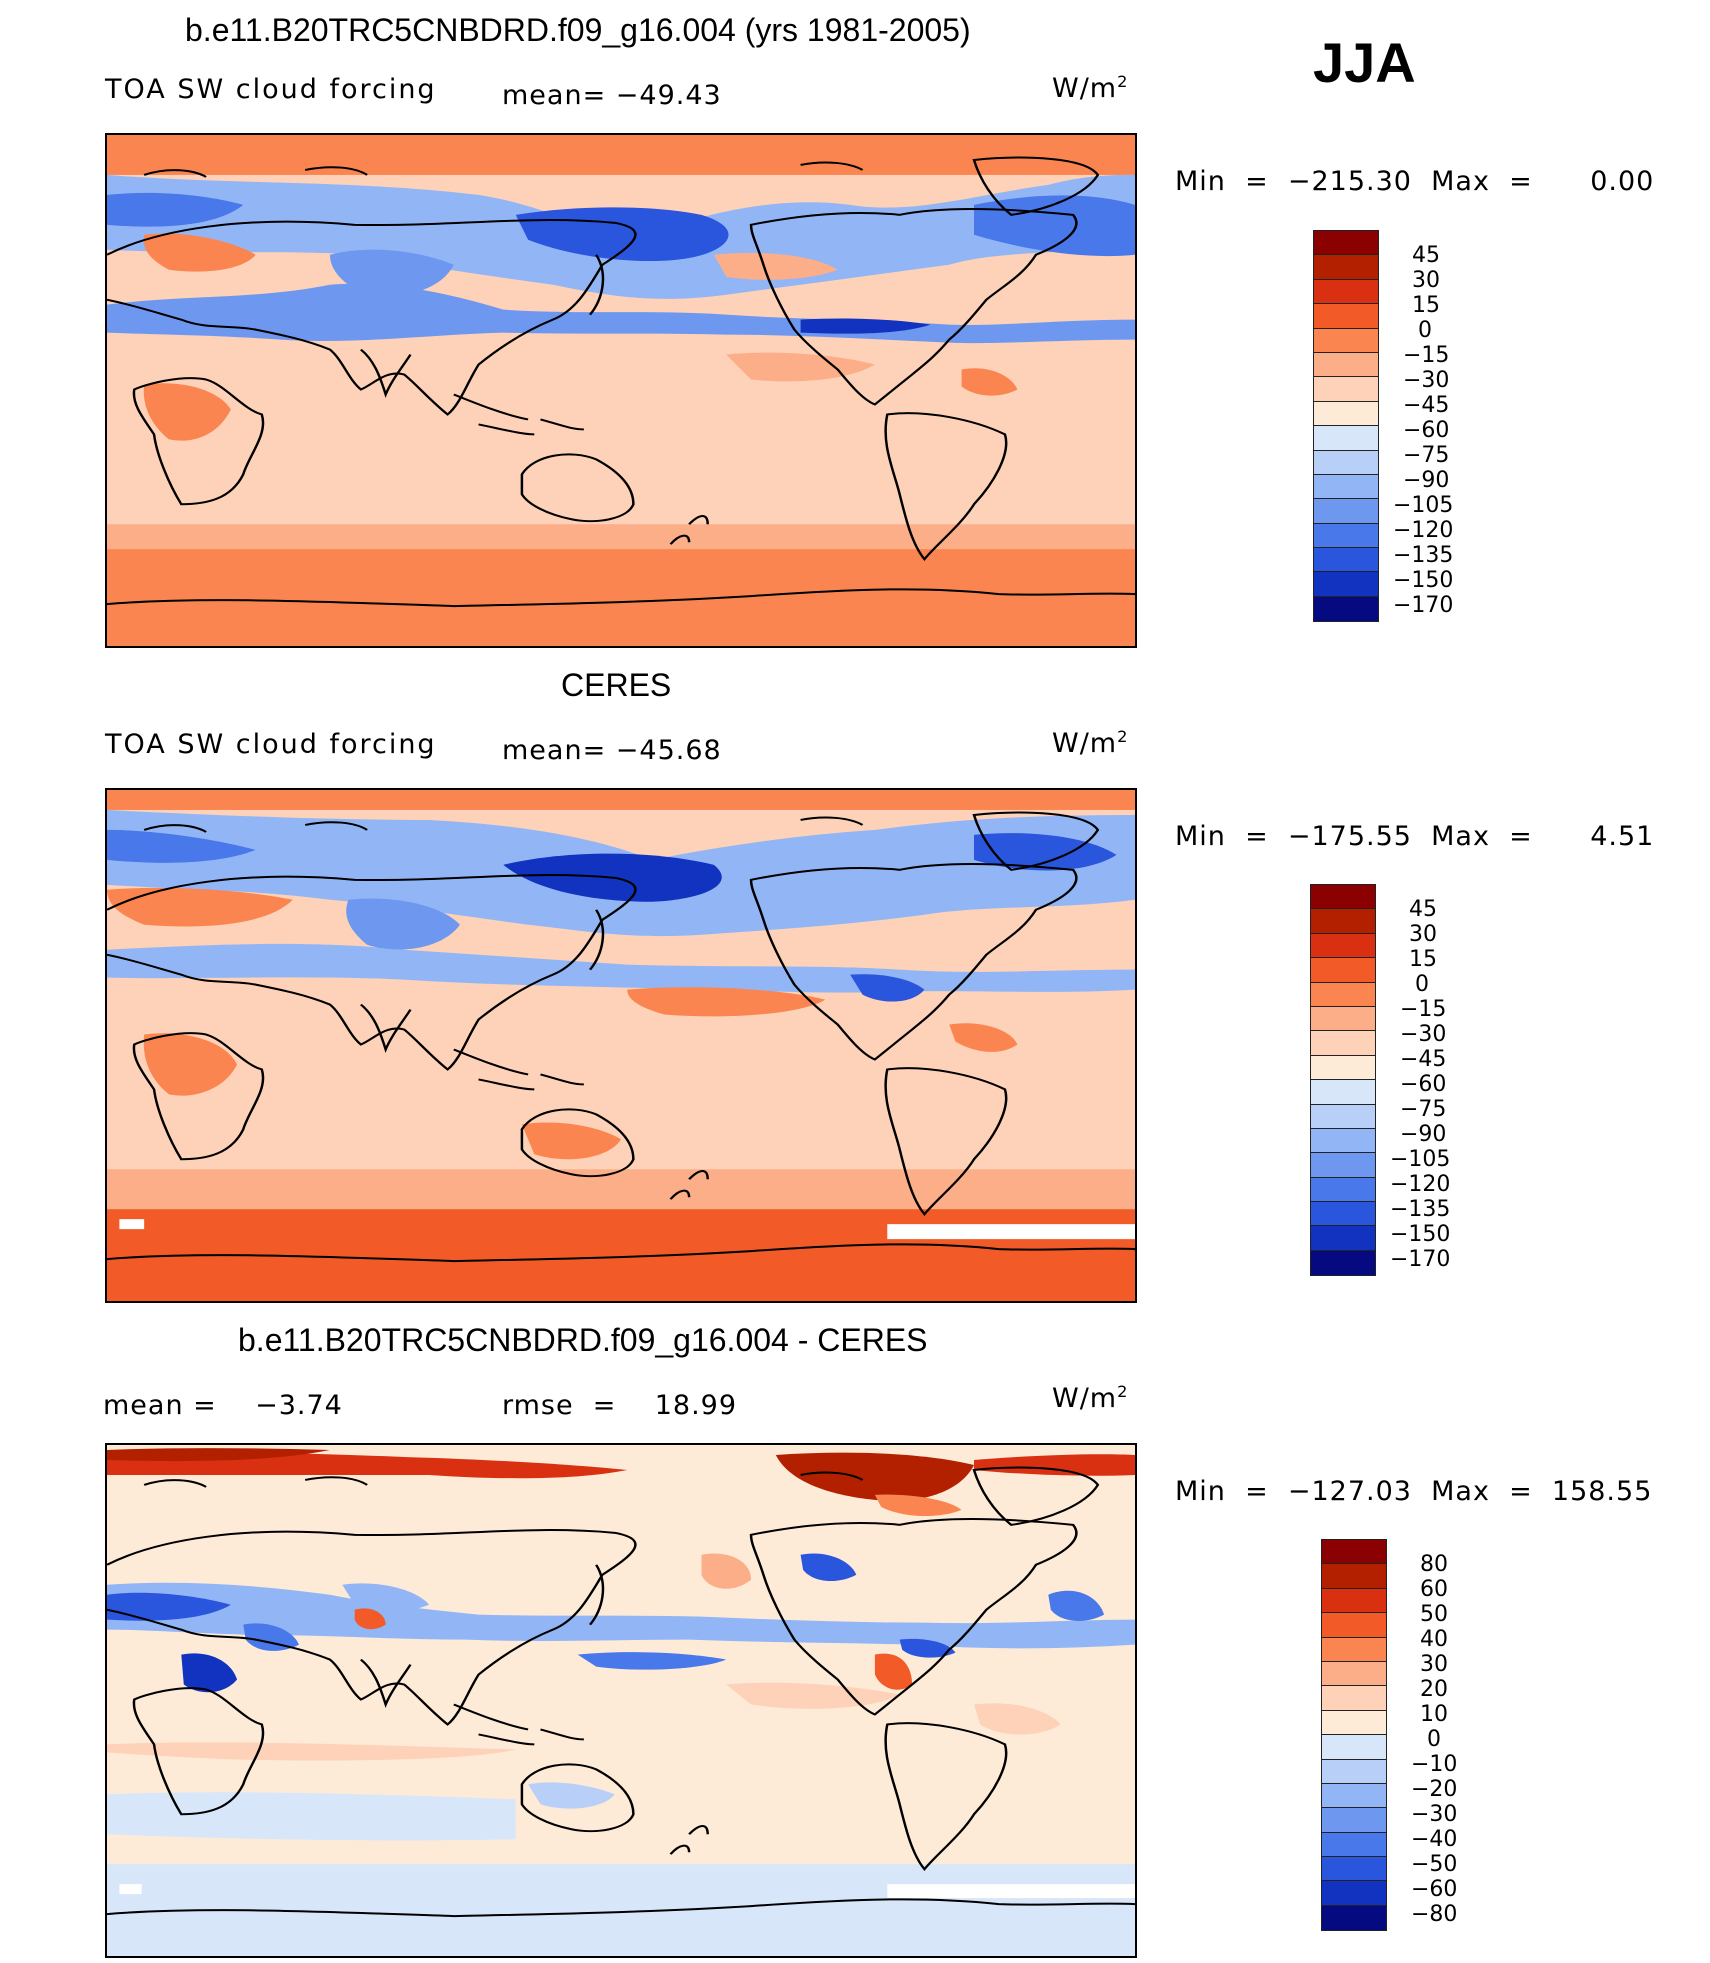 This screenshot has width=1710, height=1963. Describe the element at coordinates (271, 89) in the screenshot. I see `panel-1-variable: TOA SW cloud forcing` at that location.